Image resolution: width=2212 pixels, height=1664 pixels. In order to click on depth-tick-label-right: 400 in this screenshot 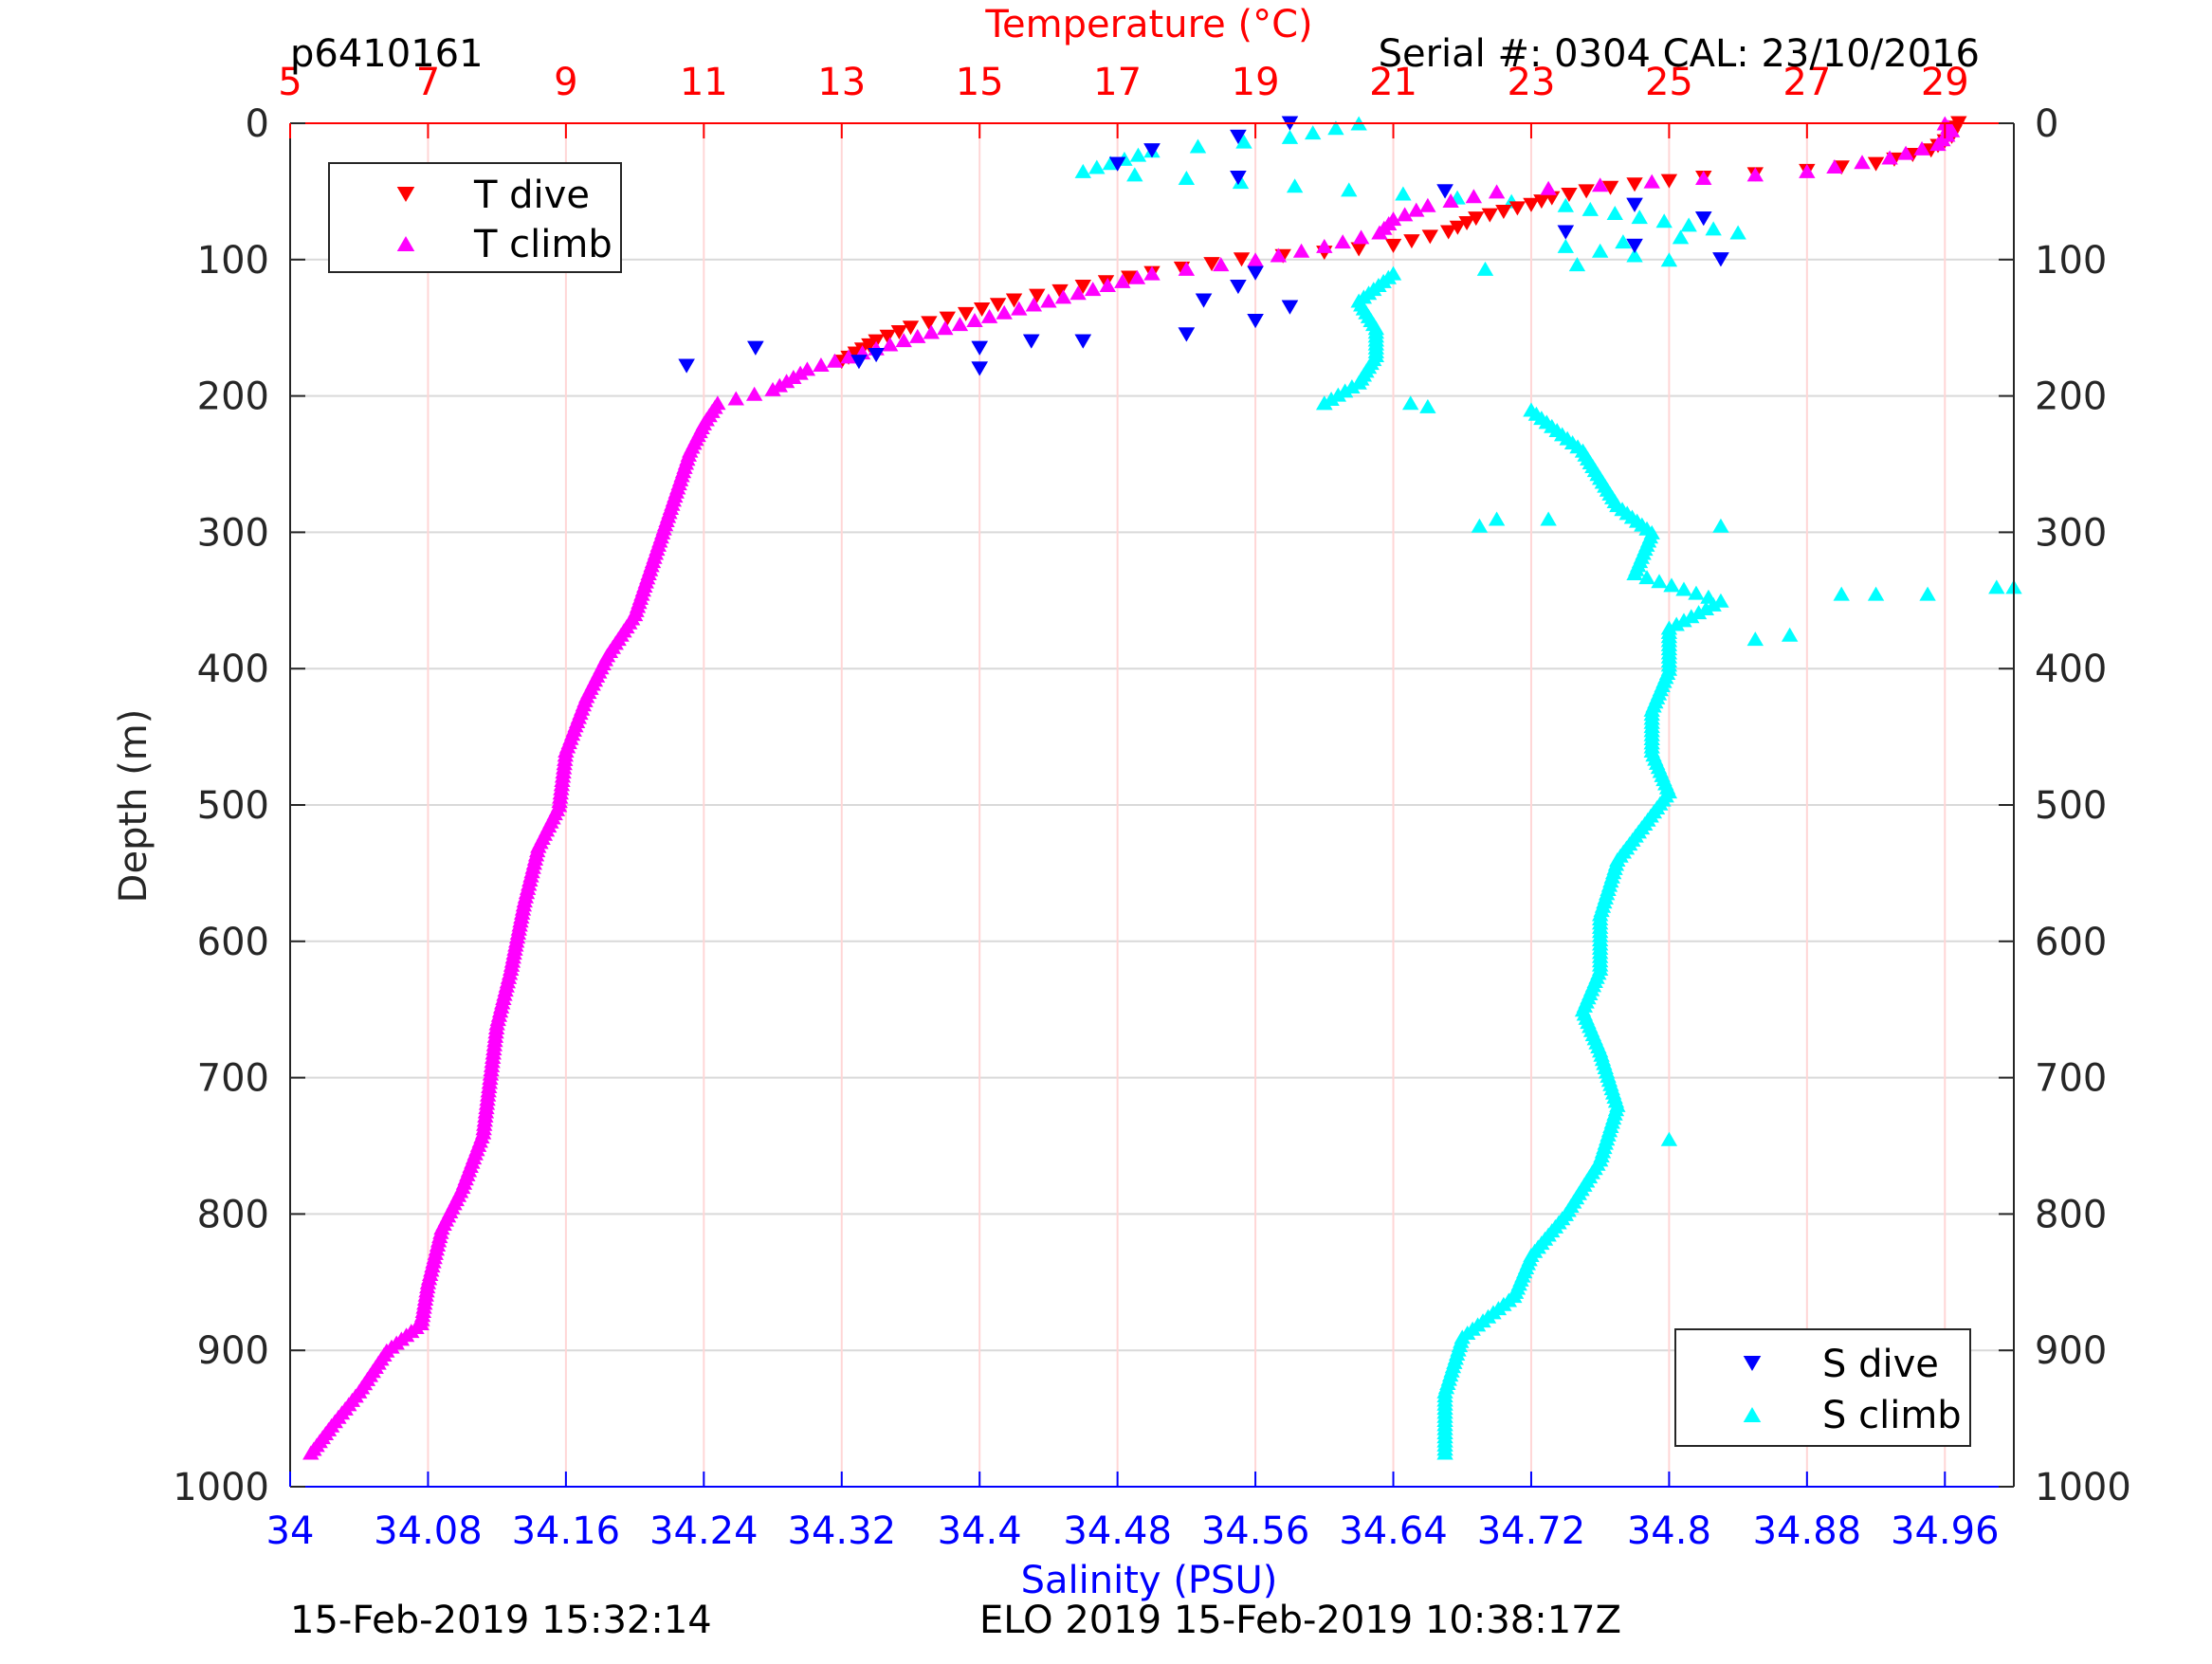, I will do `click(2071, 669)`.